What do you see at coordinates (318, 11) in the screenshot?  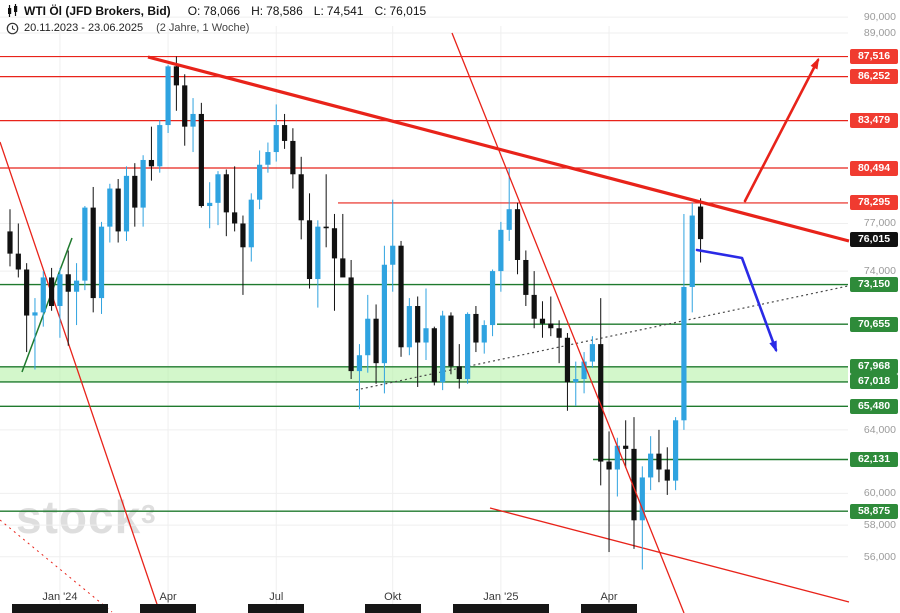 I see `low-label: L:` at bounding box center [318, 11].